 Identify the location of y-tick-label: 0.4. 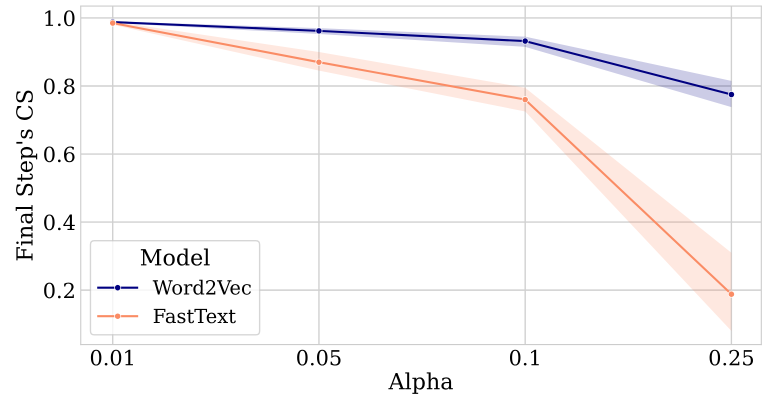
(59, 222).